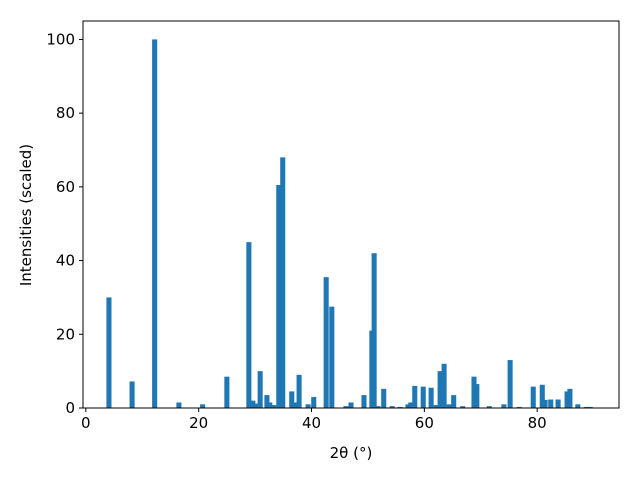 This screenshot has width=640, height=480. Describe the element at coordinates (65, 113) in the screenshot. I see `y-tick-label: 80` at that location.